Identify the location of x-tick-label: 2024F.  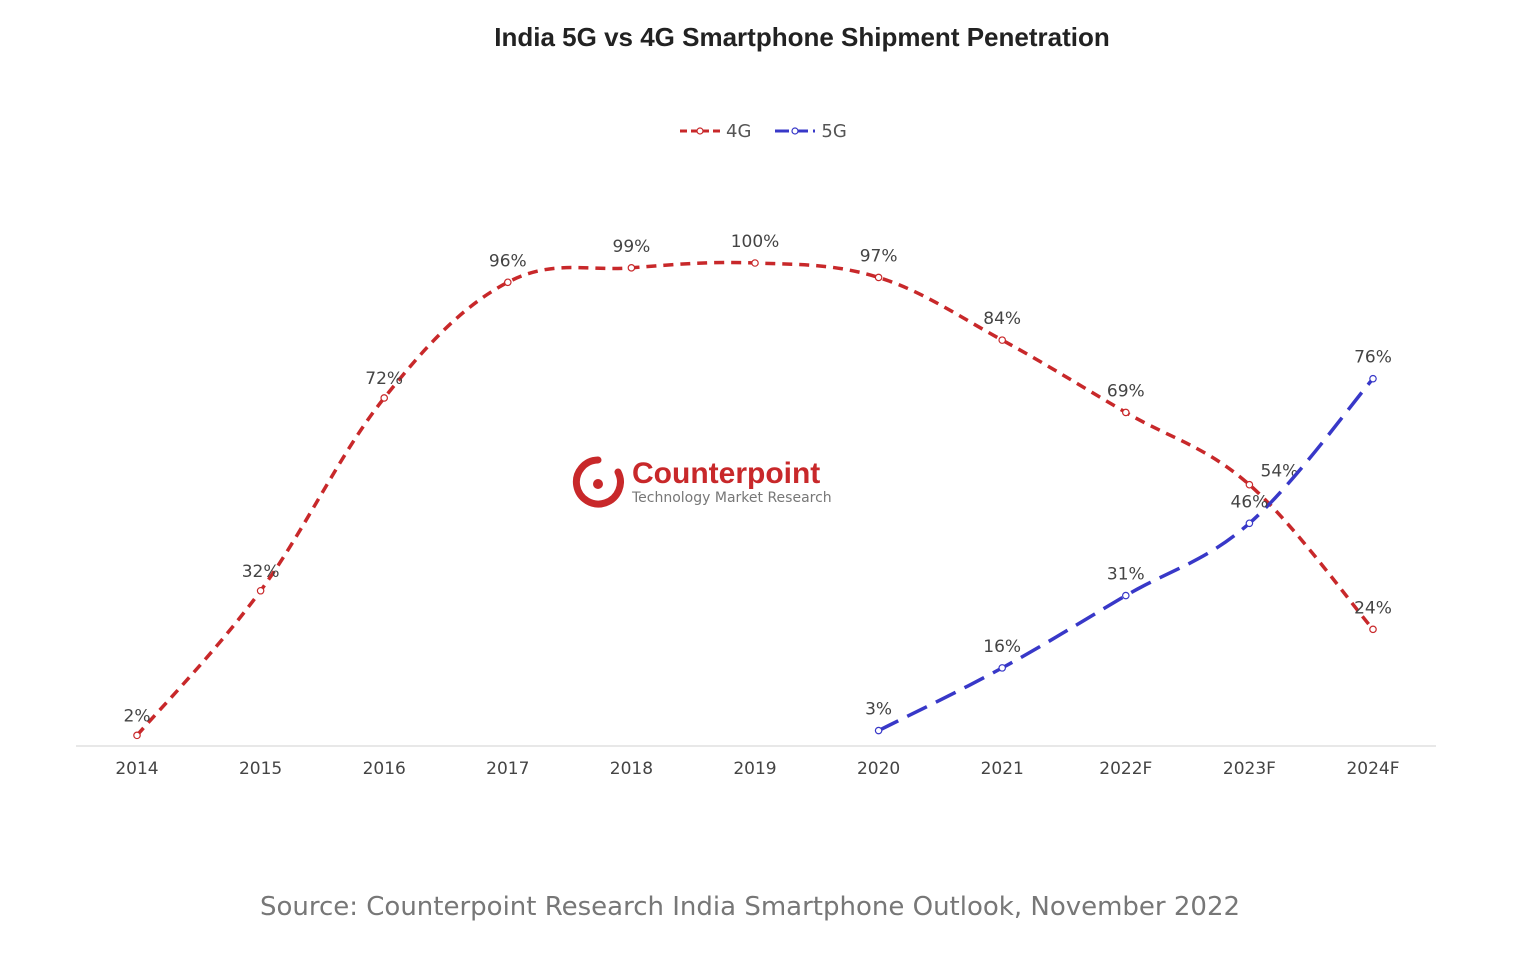
(1372, 769).